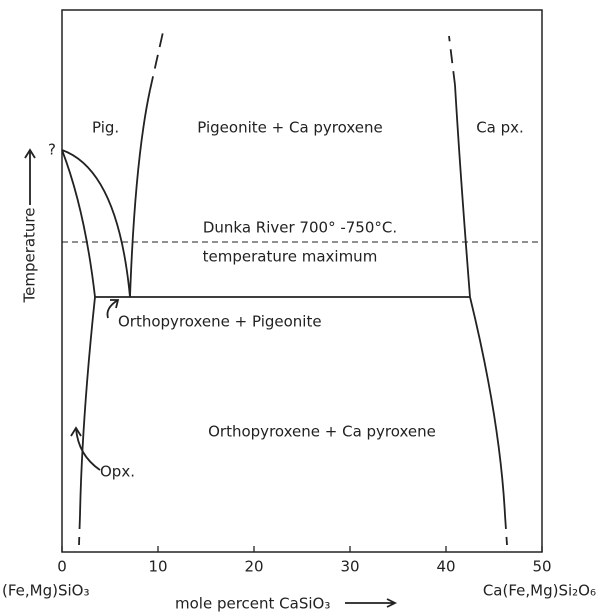 Image resolution: width=597 pixels, height=615 pixels. What do you see at coordinates (30, 176) in the screenshot?
I see `y-arrow` at bounding box center [30, 176].